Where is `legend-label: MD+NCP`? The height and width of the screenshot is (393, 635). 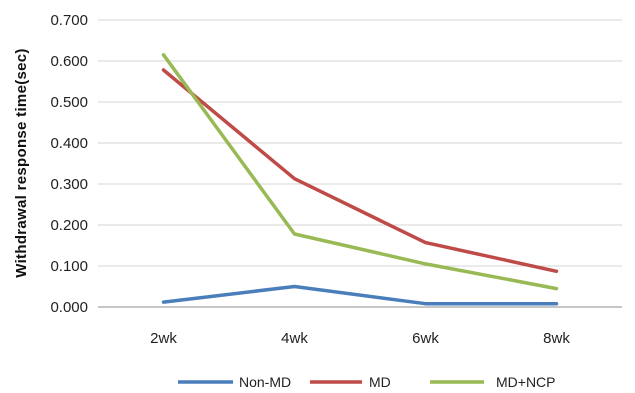 legend-label: MD+NCP is located at coordinates (526, 382).